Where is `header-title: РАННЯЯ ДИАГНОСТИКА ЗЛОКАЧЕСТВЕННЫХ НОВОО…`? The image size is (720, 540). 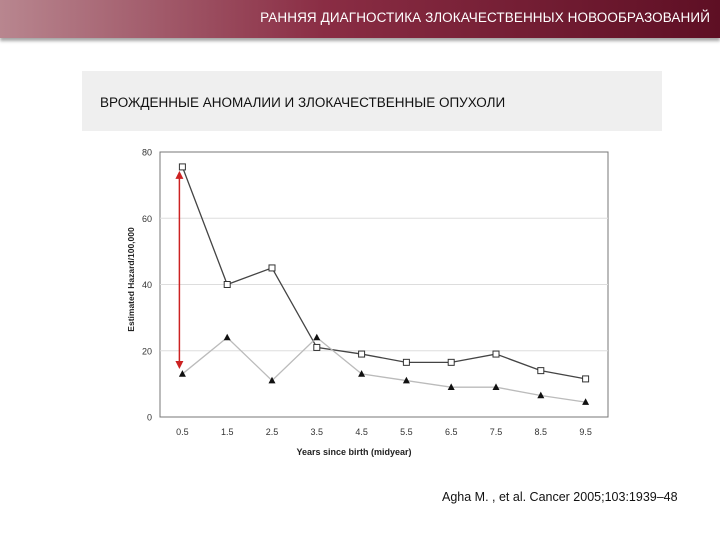 header-title: РАННЯЯ ДИАГНОСТИКА ЗЛОКАЧЕСТВЕННЫХ НОВОО… is located at coordinates (485, 17).